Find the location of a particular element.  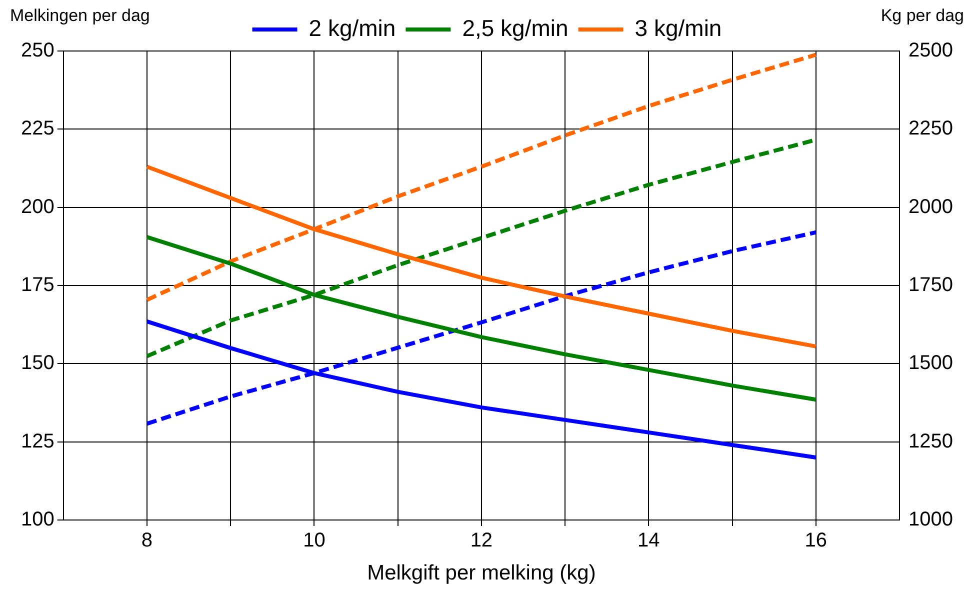

x-tick-label: 12 is located at coordinates (481, 541).